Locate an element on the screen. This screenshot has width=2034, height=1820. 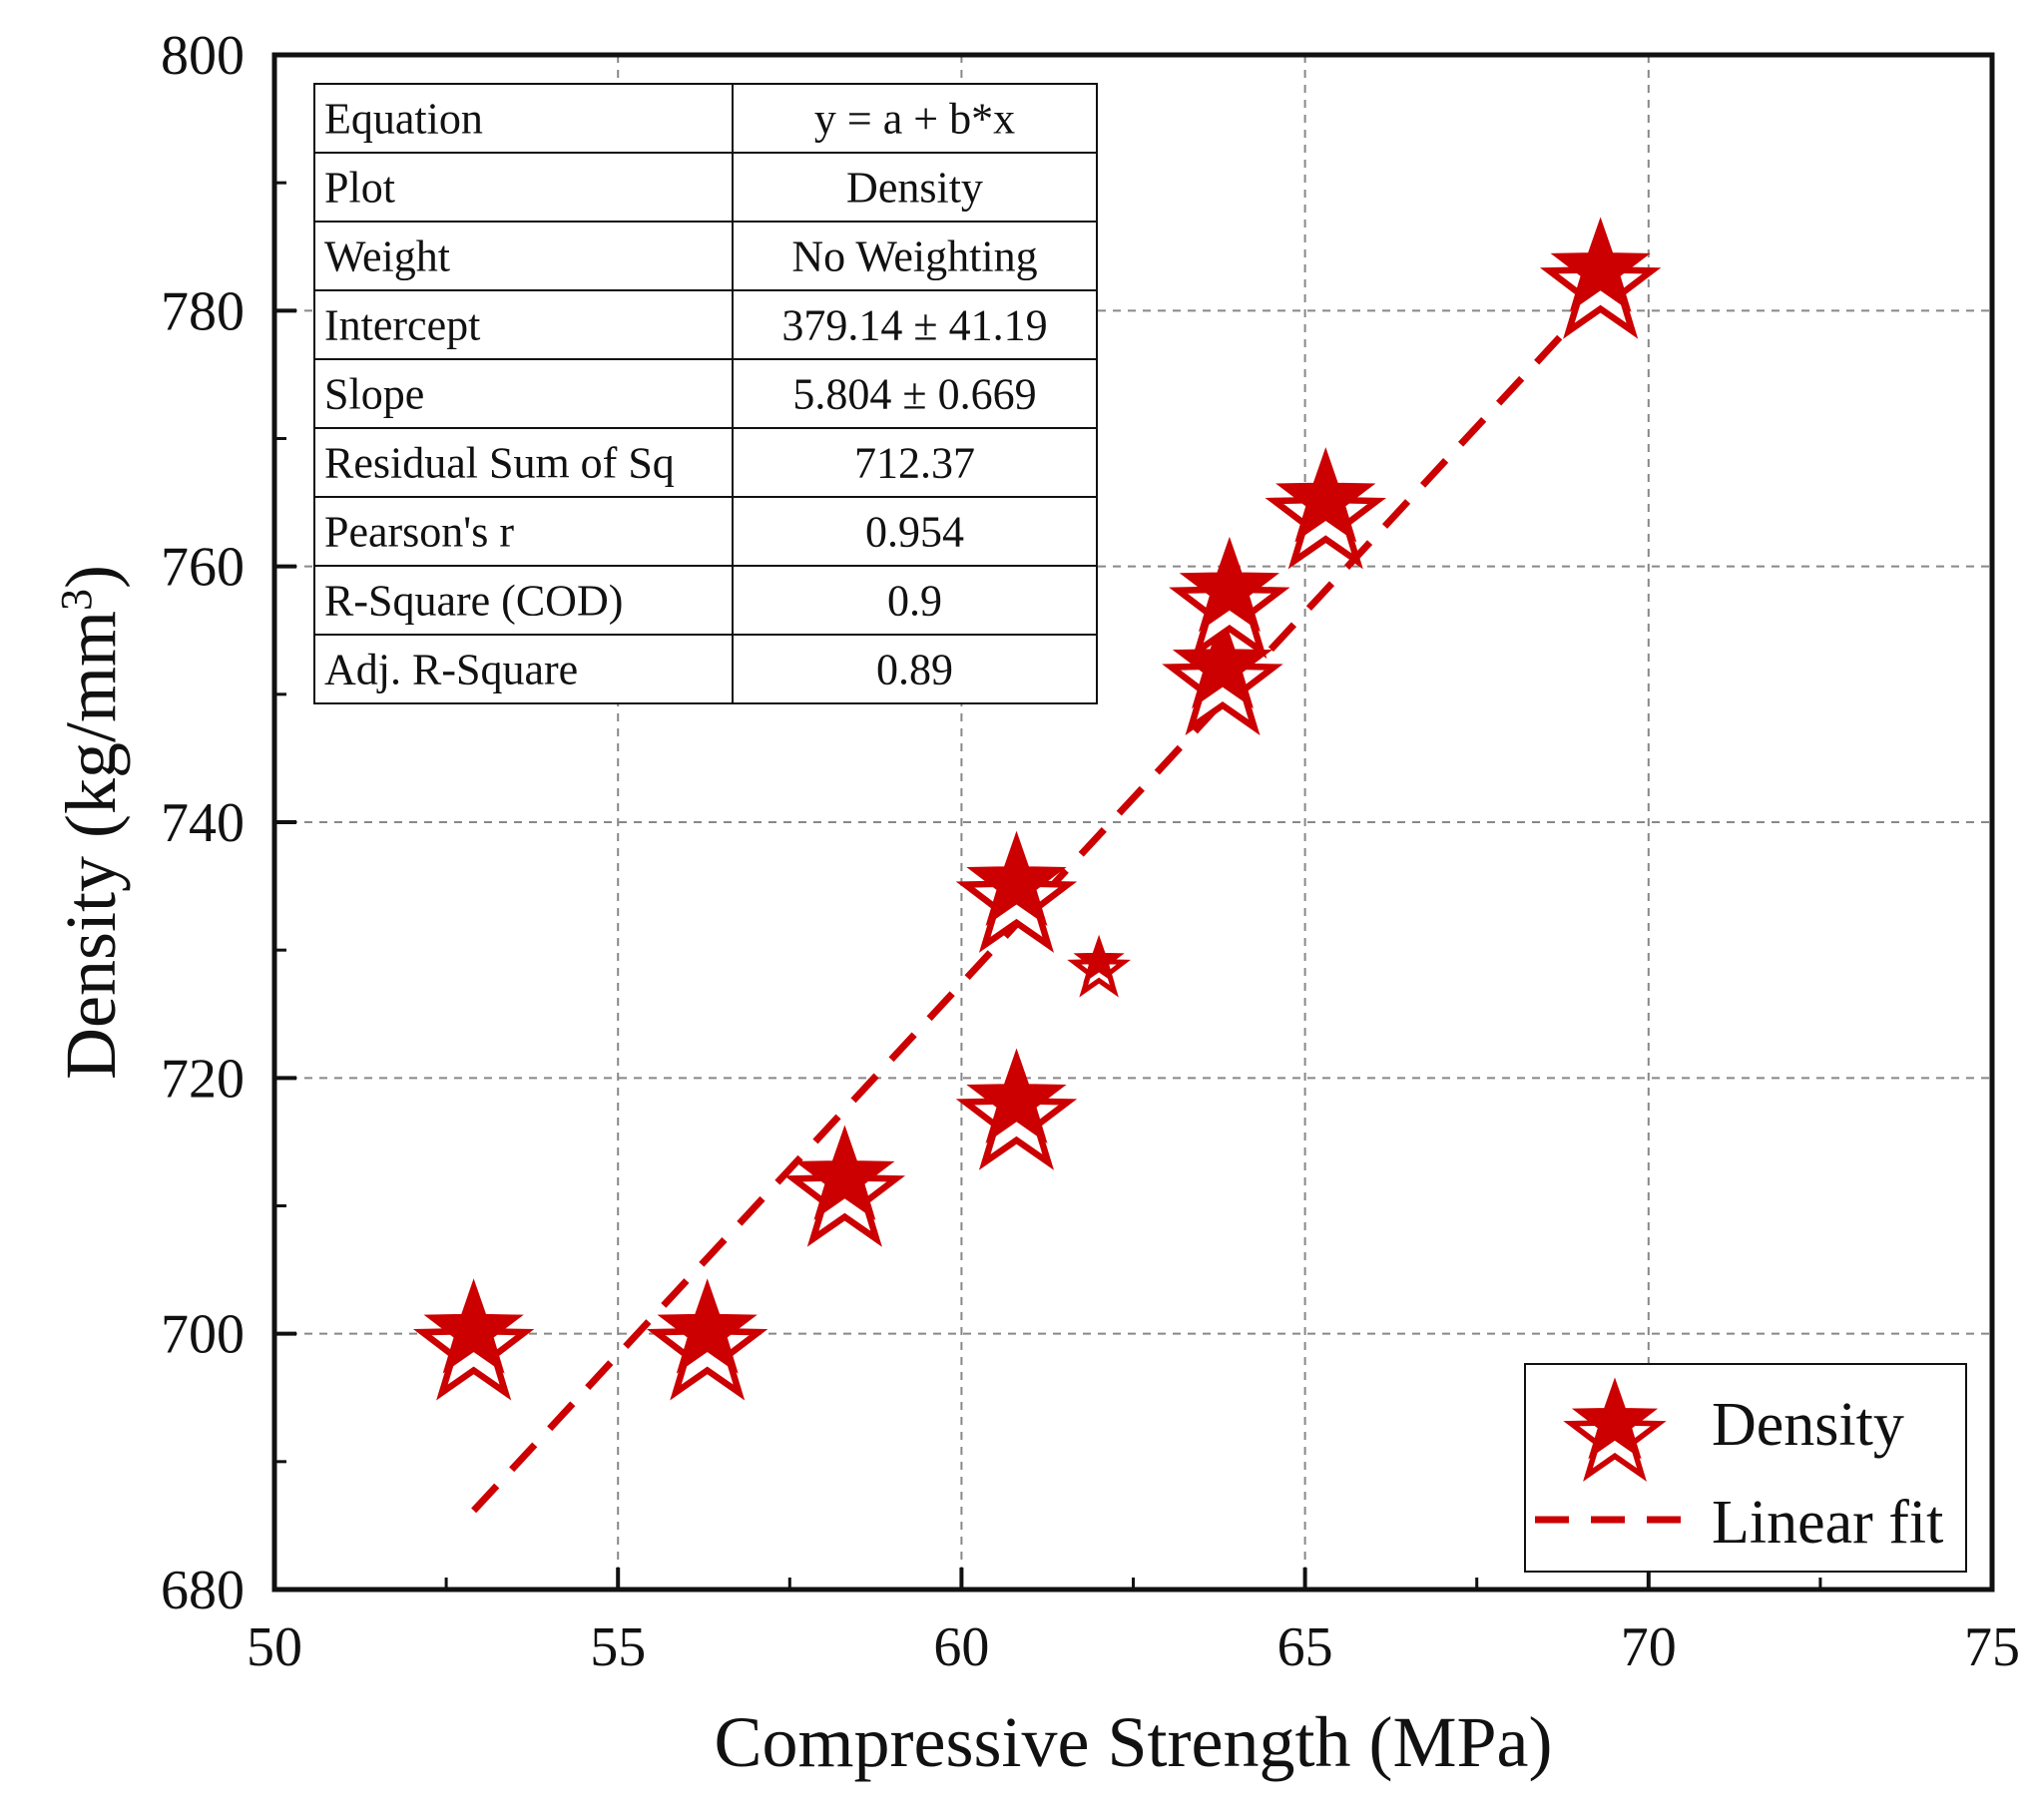
legend-label-linear-fit: Linear fit is located at coordinates (1827, 1523).